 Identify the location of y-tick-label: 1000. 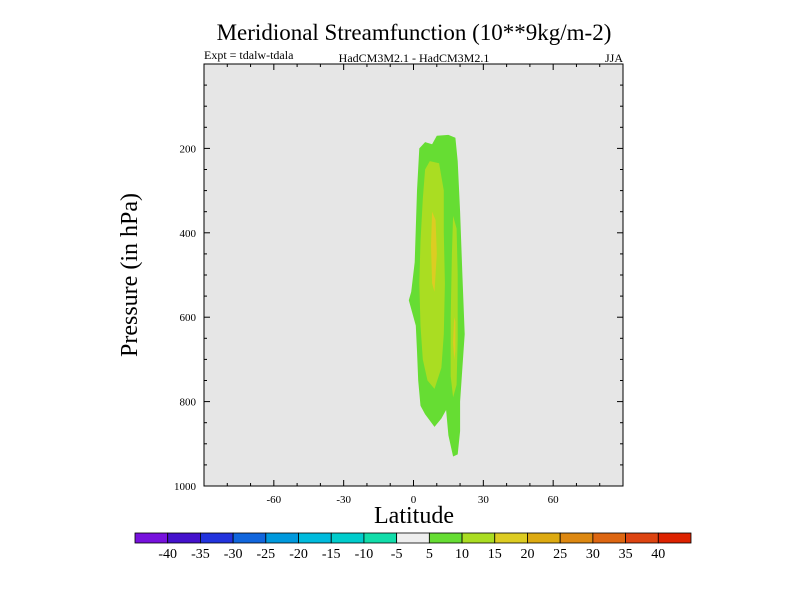
(185, 487).